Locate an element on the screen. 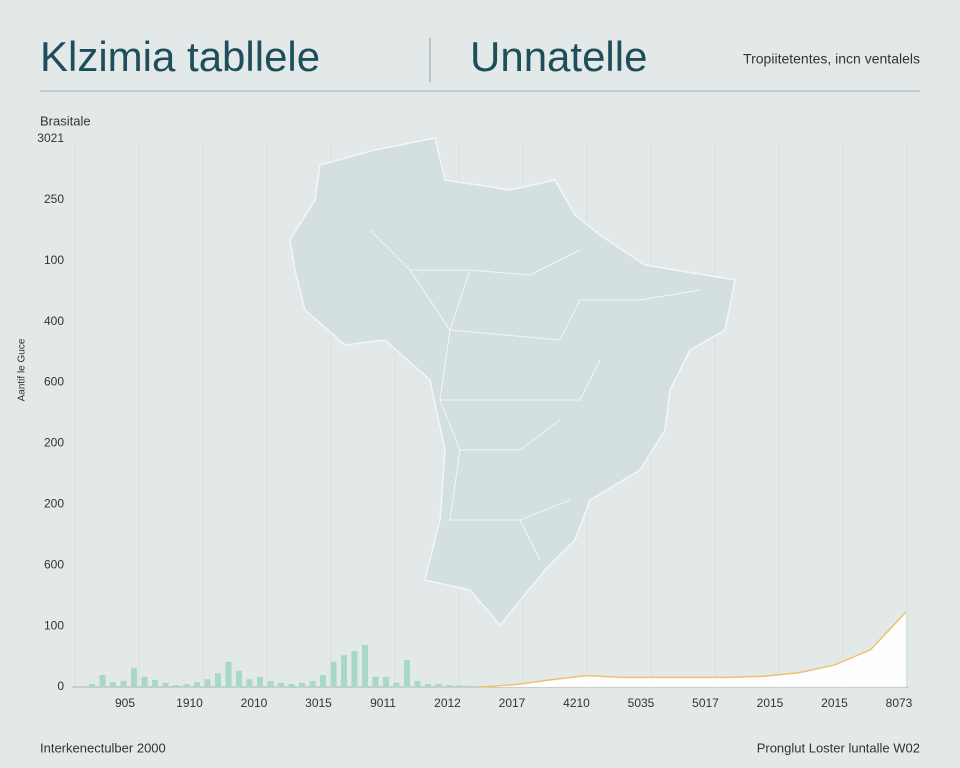 Image resolution: width=960 pixels, height=768 pixels. panel-label: Brasitale is located at coordinates (65, 120).